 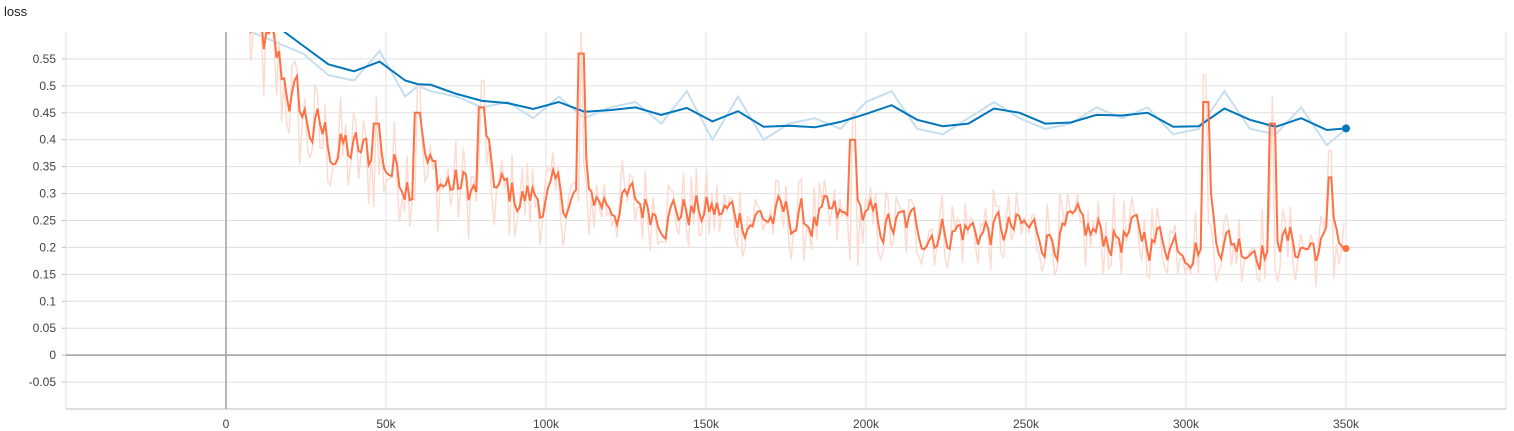 I want to click on x-tick-label: 300k, so click(x=1186, y=424).